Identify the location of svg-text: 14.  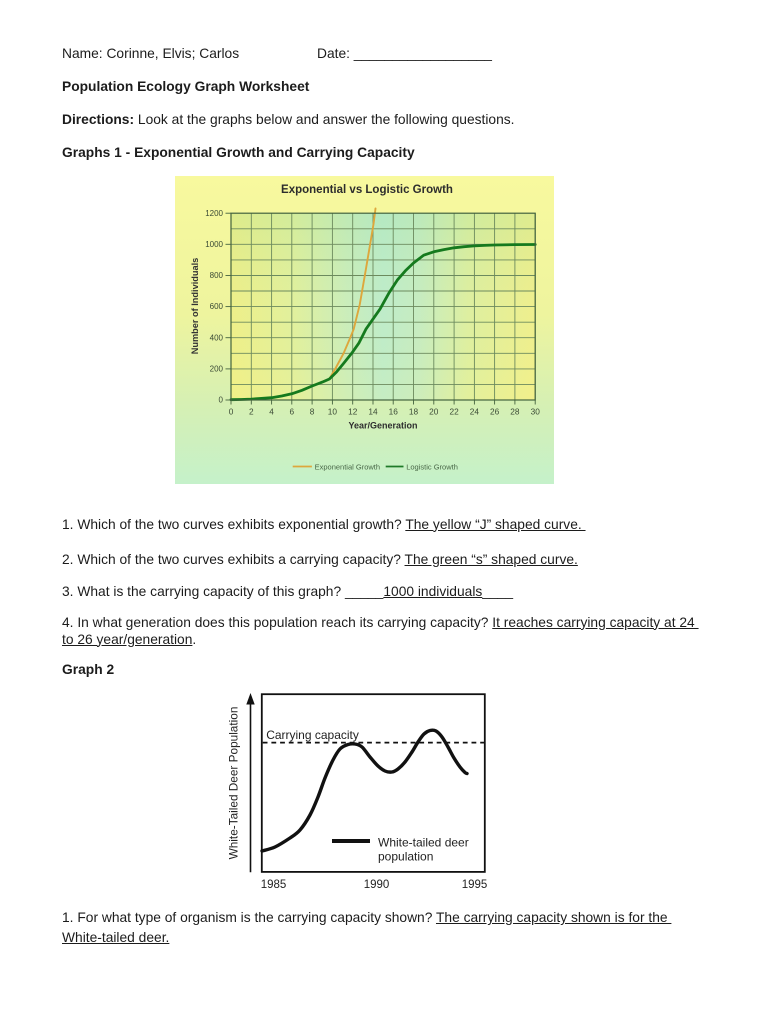
(373, 412).